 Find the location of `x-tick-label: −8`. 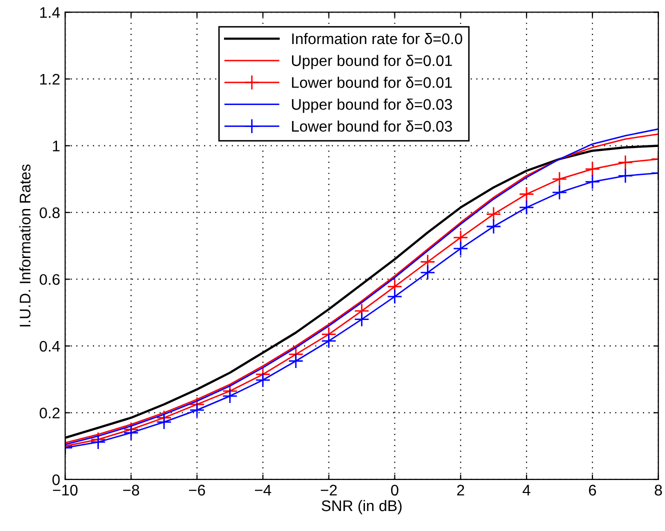

x-tick-label: −8 is located at coordinates (131, 490).